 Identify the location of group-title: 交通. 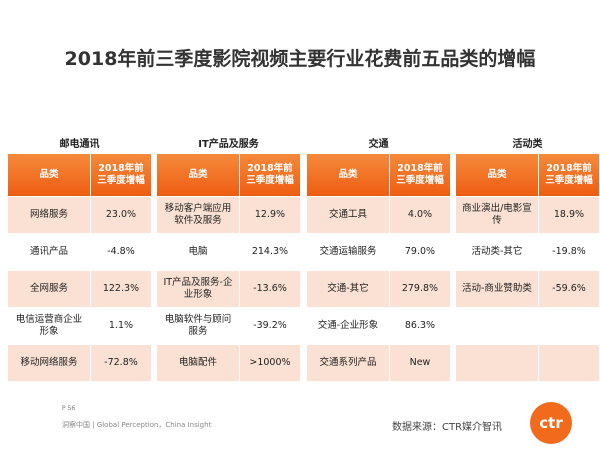
(378, 144).